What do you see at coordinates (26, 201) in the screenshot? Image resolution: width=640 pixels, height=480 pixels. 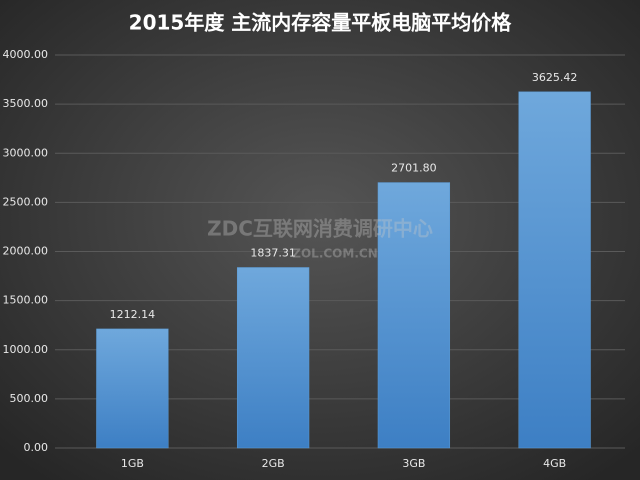 I see `y-tick-label: 2500.00` at bounding box center [26, 201].